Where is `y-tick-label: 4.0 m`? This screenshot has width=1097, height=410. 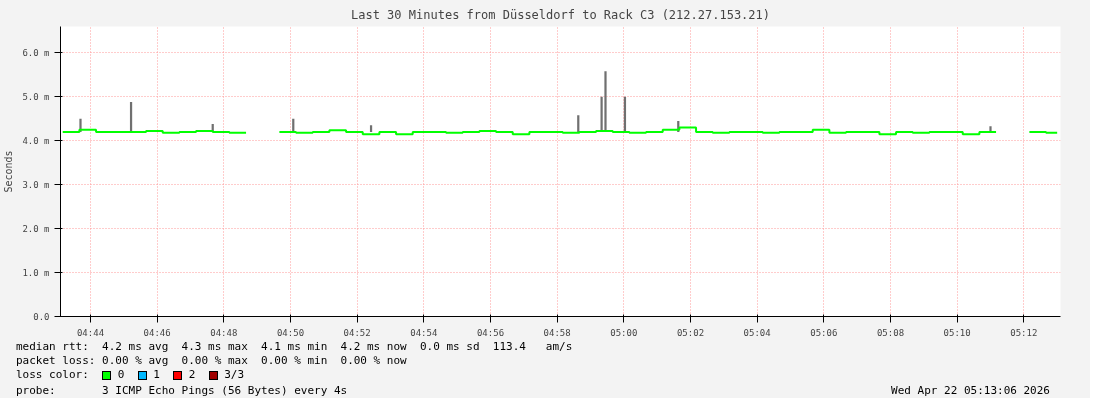
y-tick-label: 4.0 m is located at coordinates (36, 140).